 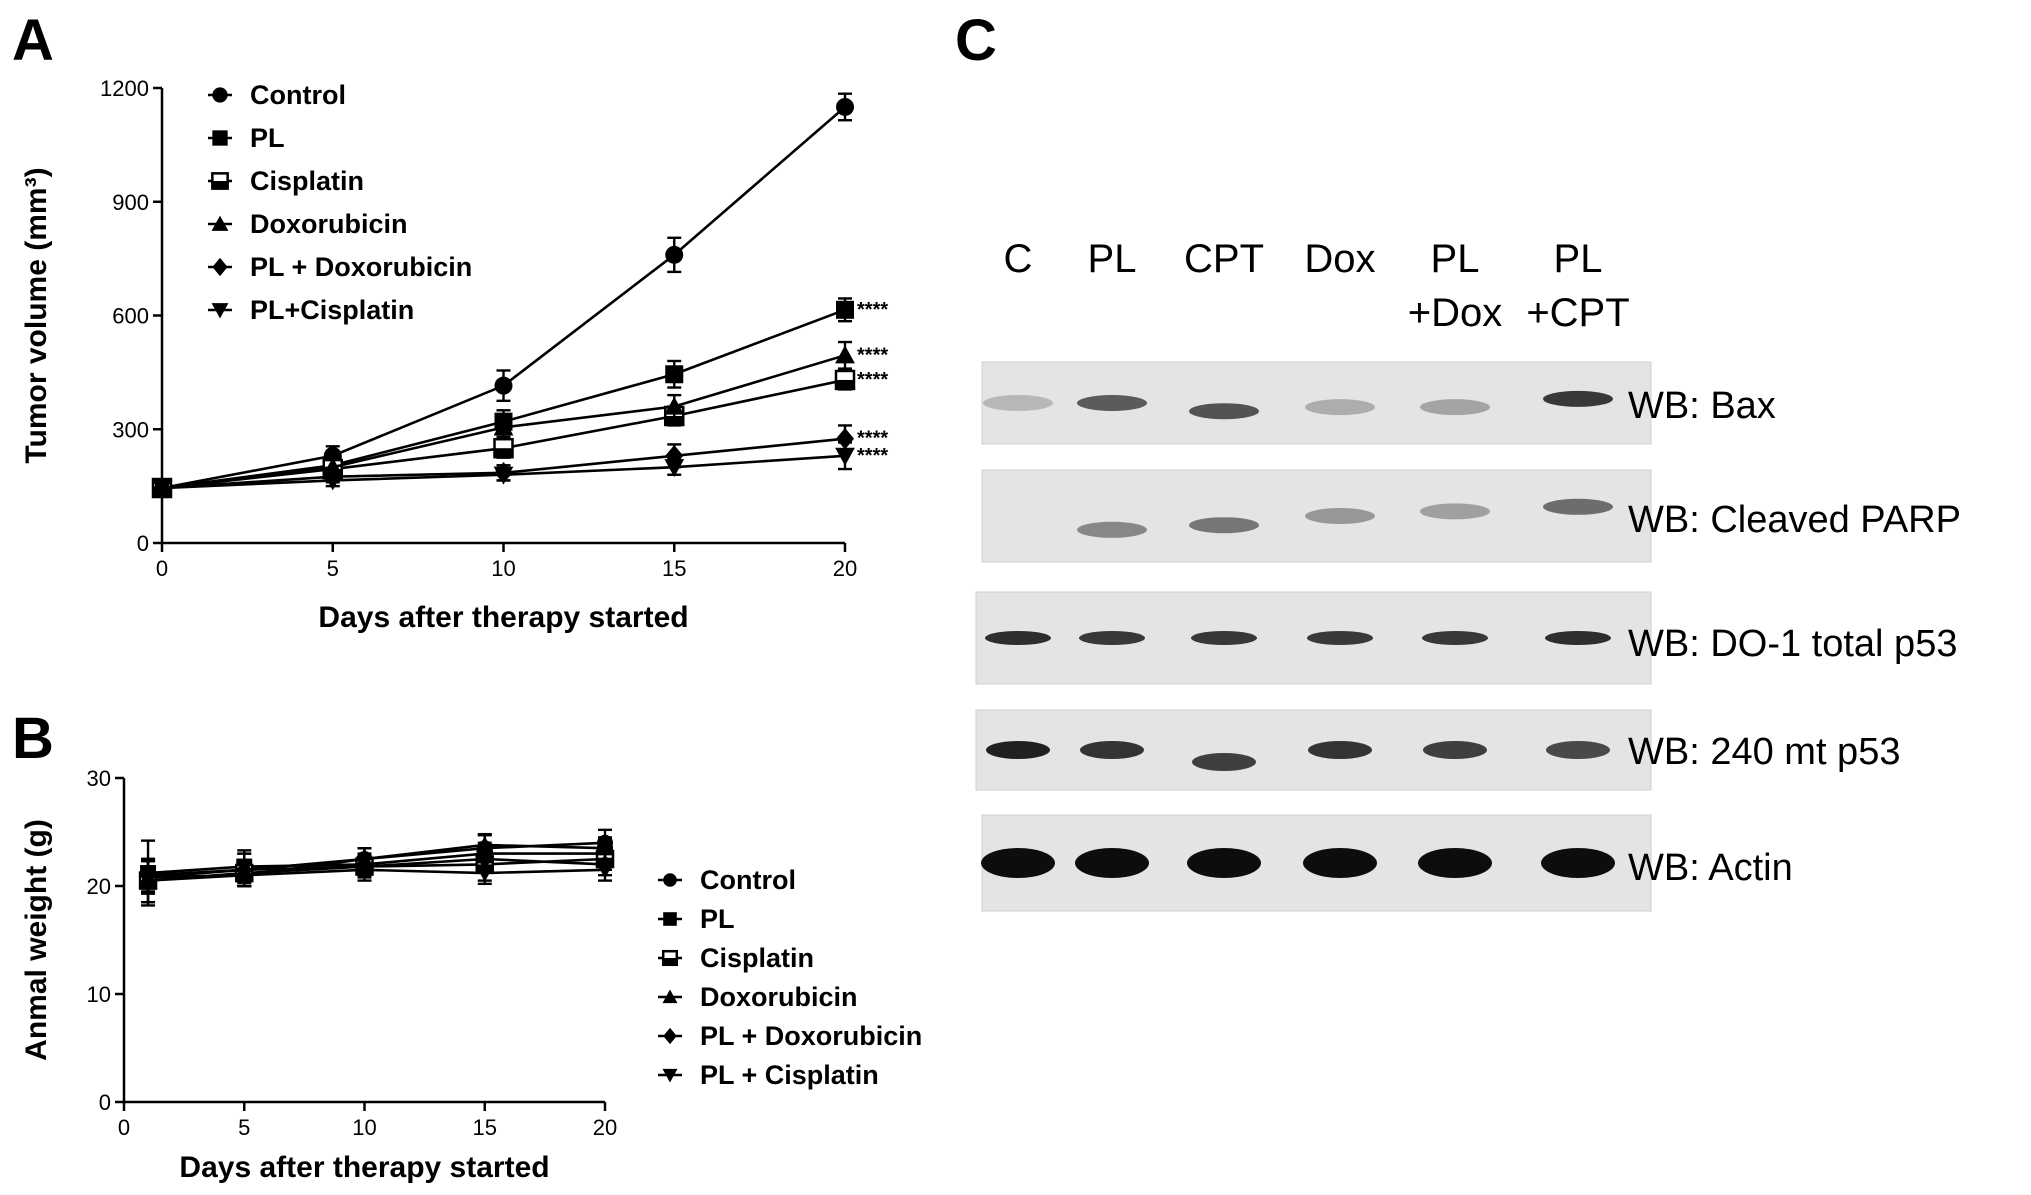 What do you see at coordinates (789, 1075) in the screenshot?
I see `legend-label: PL + Cisplatin` at bounding box center [789, 1075].